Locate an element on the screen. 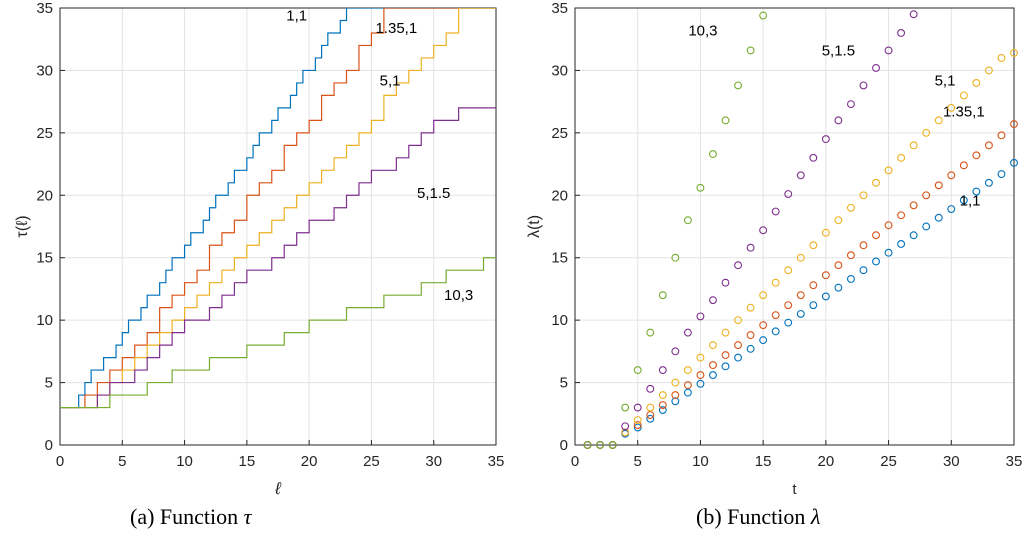 The image size is (1025, 544). tau-x-tick-label: 15 is located at coordinates (247, 461).